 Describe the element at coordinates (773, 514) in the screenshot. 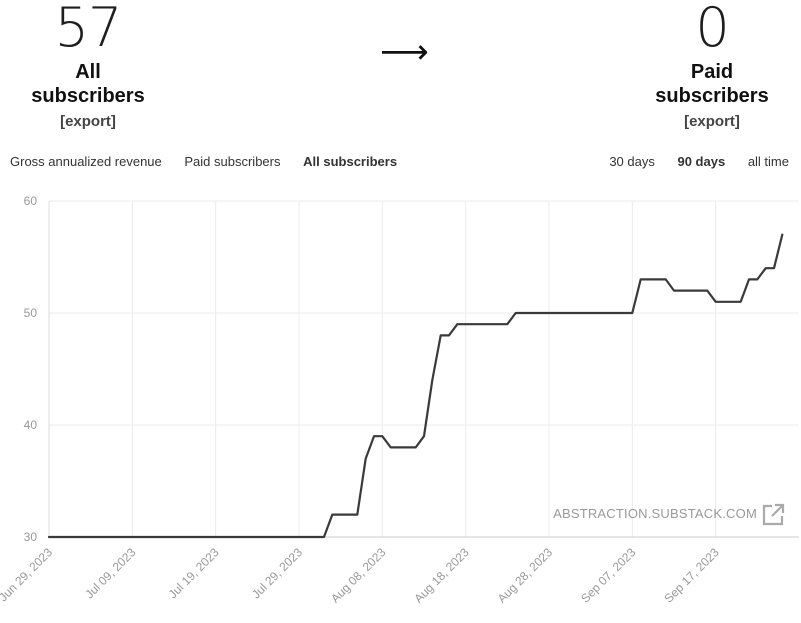

I see `external-link-icon` at that location.